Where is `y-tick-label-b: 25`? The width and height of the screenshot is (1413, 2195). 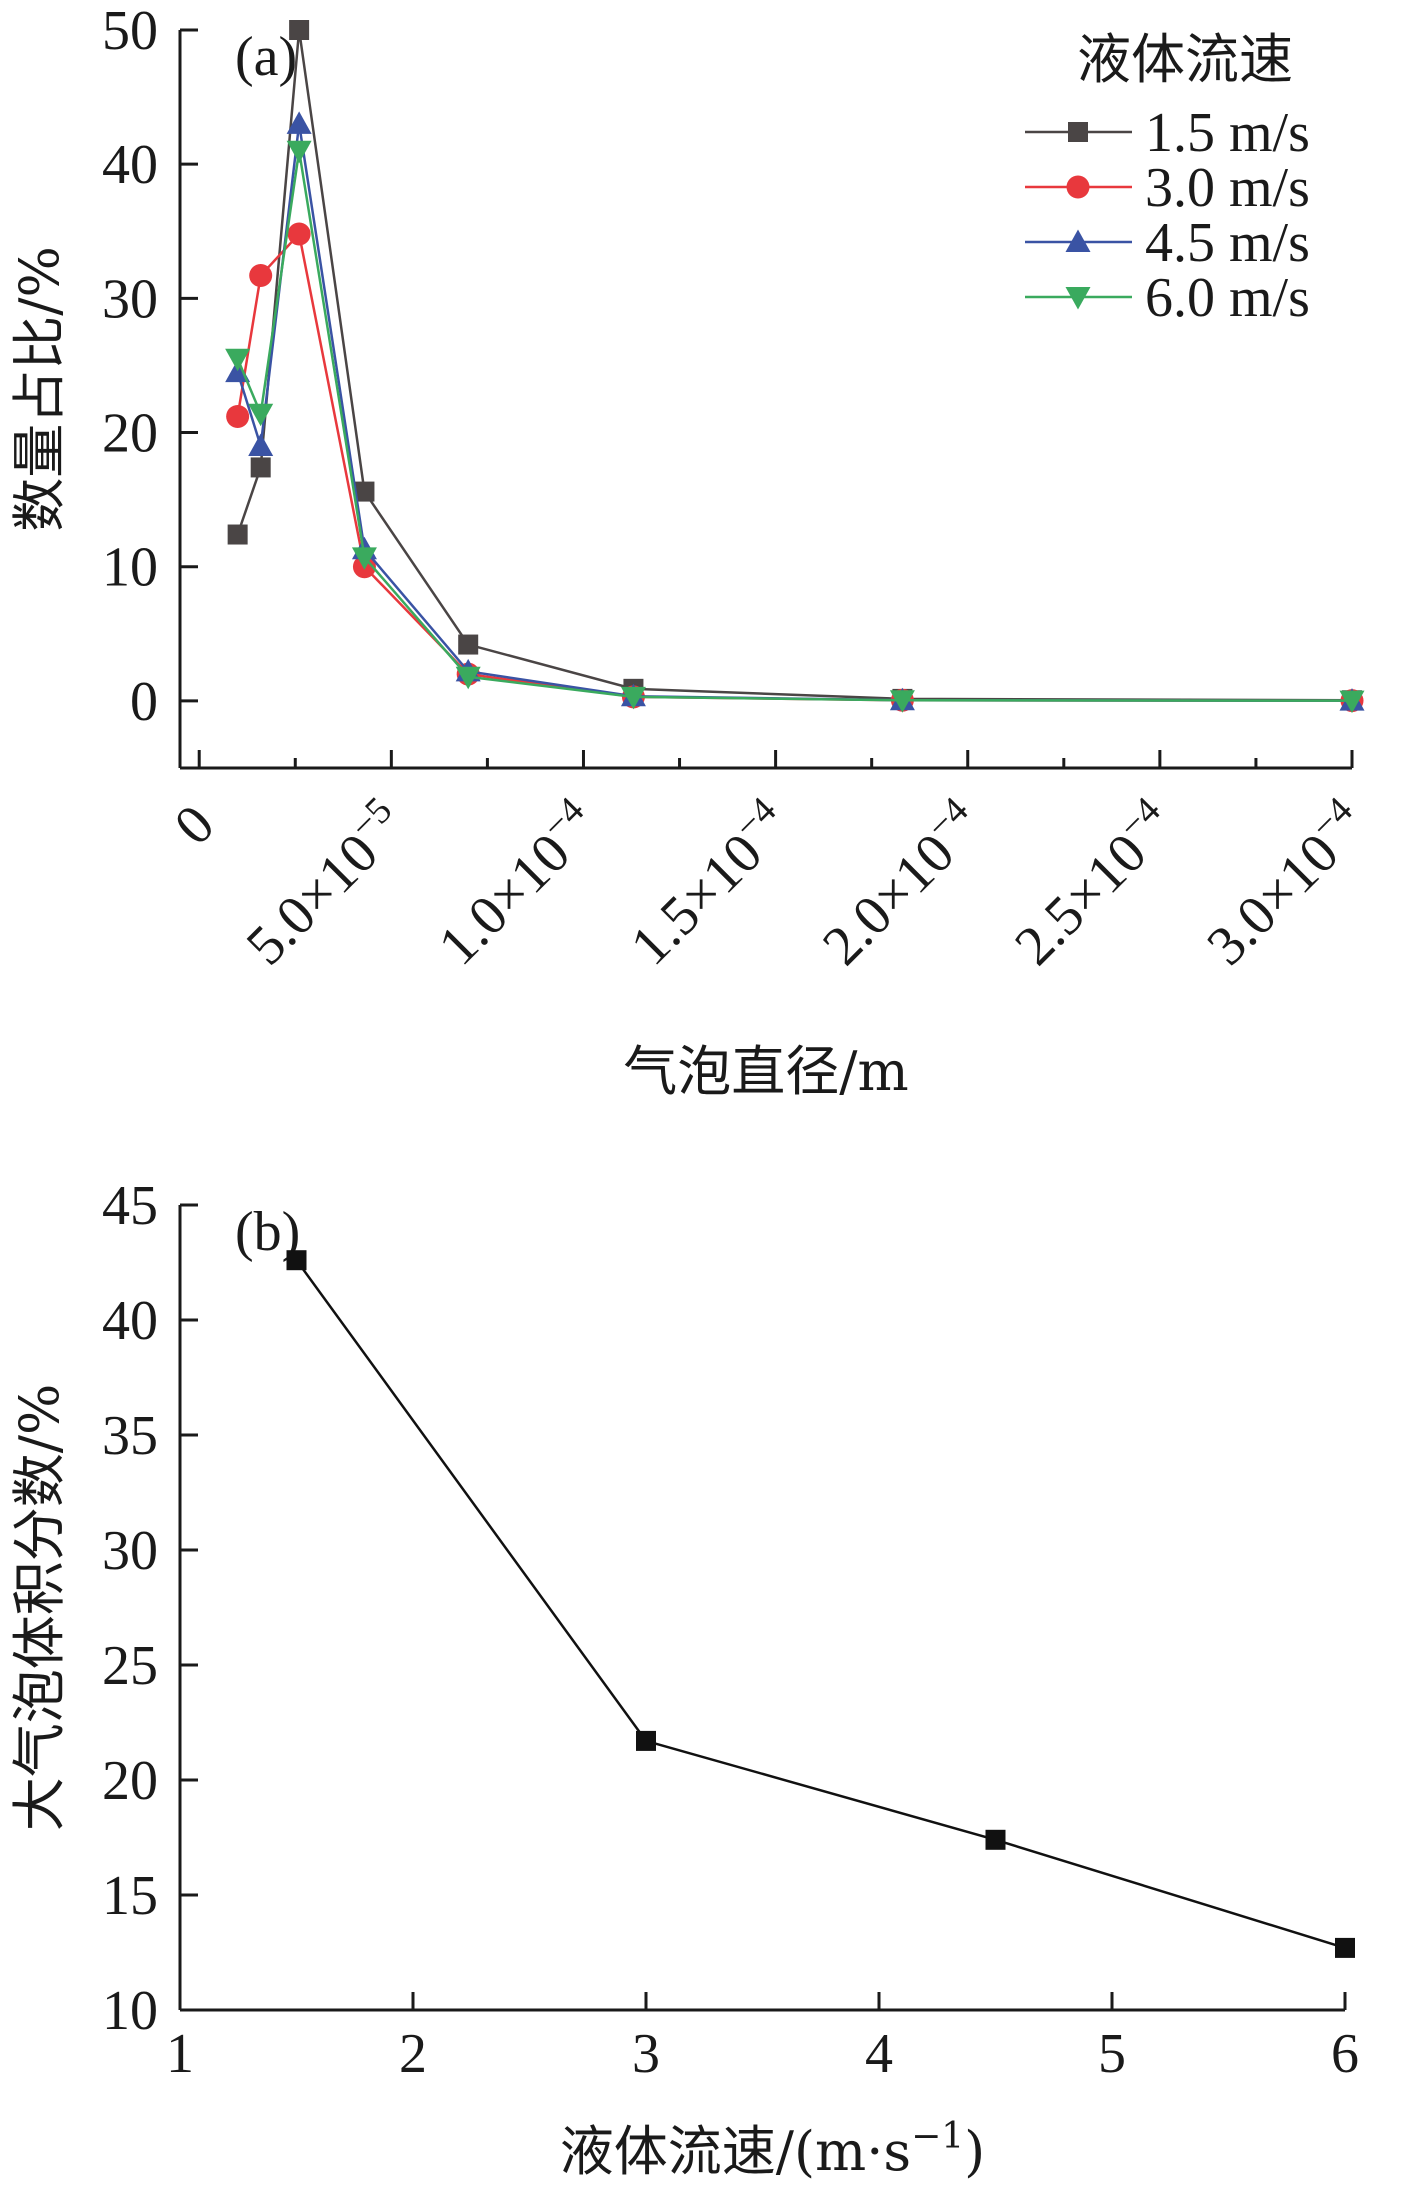 y-tick-label-b: 25 is located at coordinates (130, 1666).